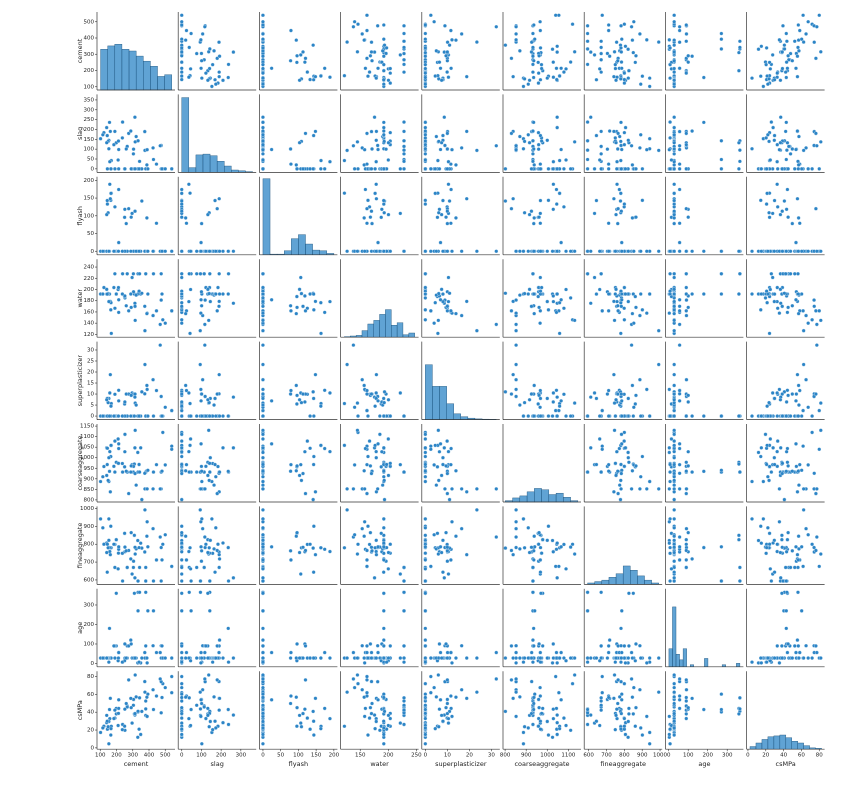 The image size is (847, 786). What do you see at coordinates (612, 580) in the screenshot?
I see `histogram-bar` at bounding box center [612, 580].